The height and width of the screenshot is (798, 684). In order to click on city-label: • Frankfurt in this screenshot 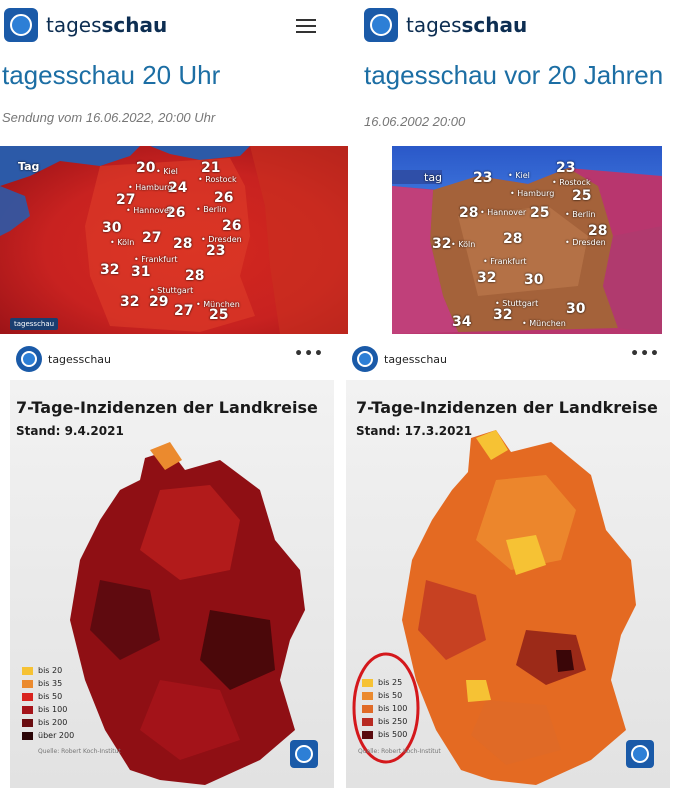, I will do `click(505, 261)`.